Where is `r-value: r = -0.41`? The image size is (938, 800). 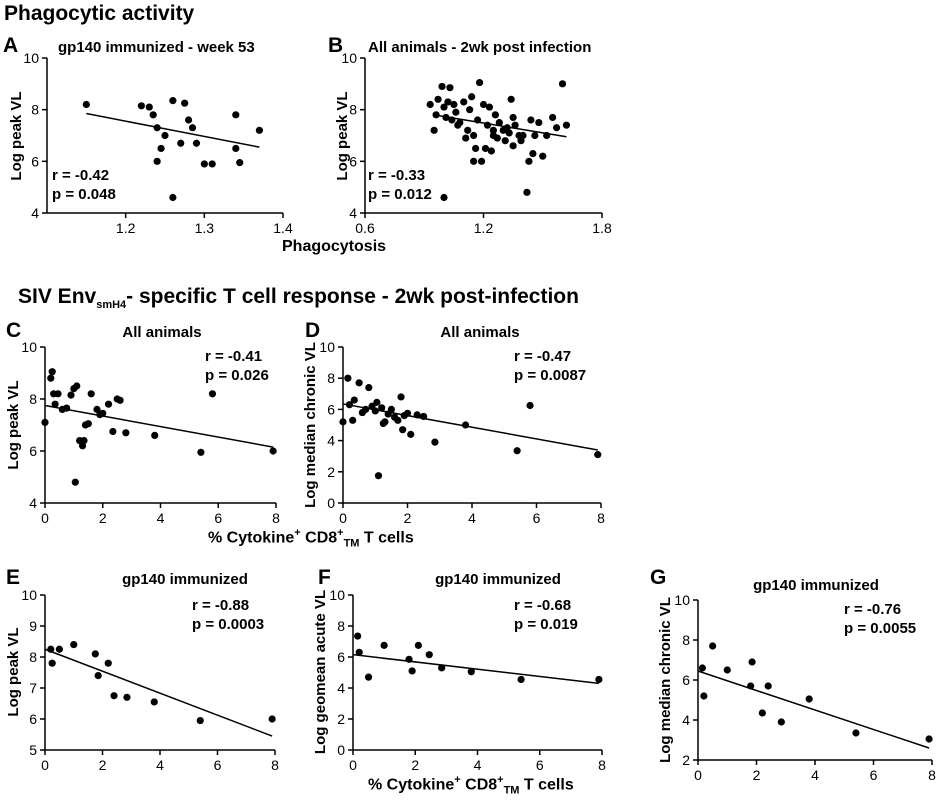
r-value: r = -0.41 is located at coordinates (233, 356).